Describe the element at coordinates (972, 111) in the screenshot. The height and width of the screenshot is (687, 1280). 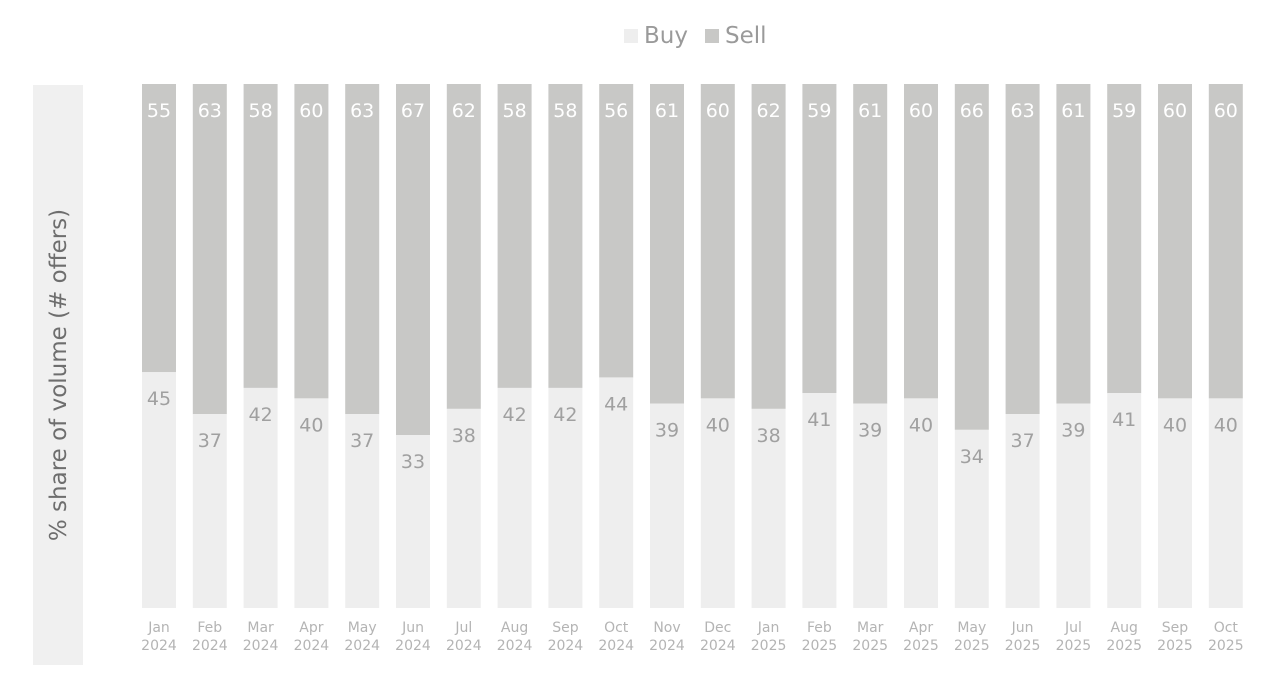
I see `data-label-sell: 66` at that location.